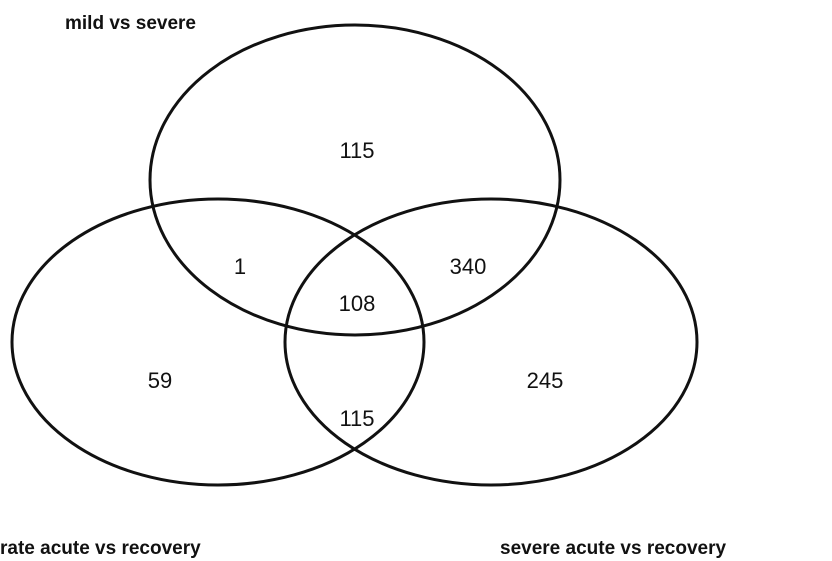  What do you see at coordinates (357, 303) in the screenshot?
I see `region-count: 108` at bounding box center [357, 303].